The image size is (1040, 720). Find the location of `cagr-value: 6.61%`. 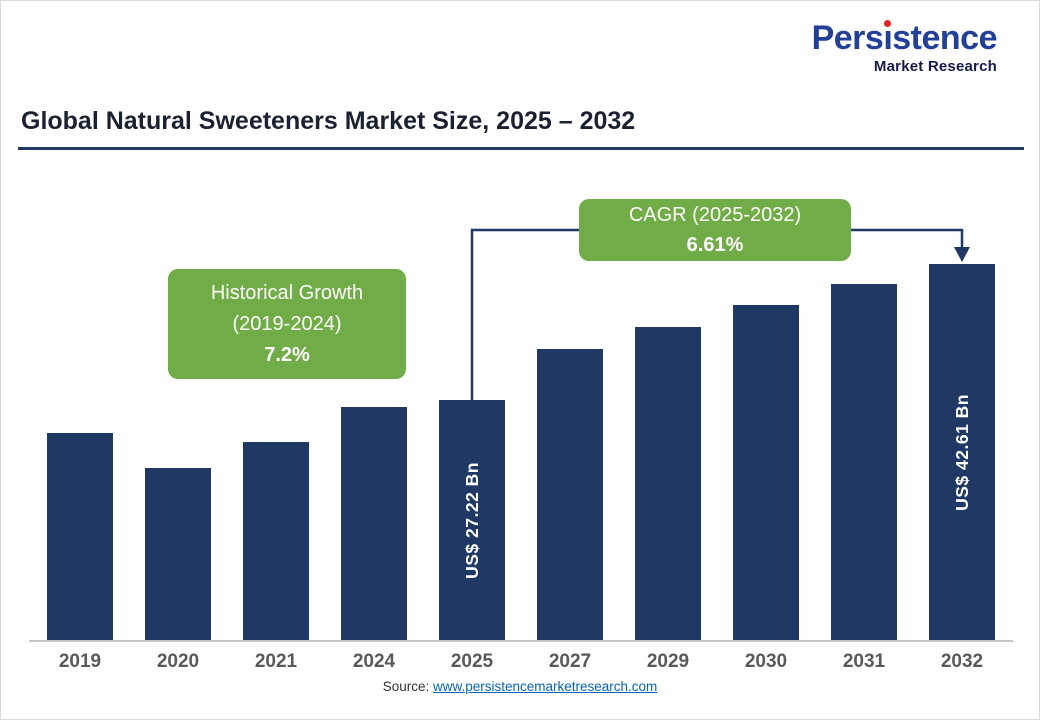

cagr-value: 6.61% is located at coordinates (715, 245).